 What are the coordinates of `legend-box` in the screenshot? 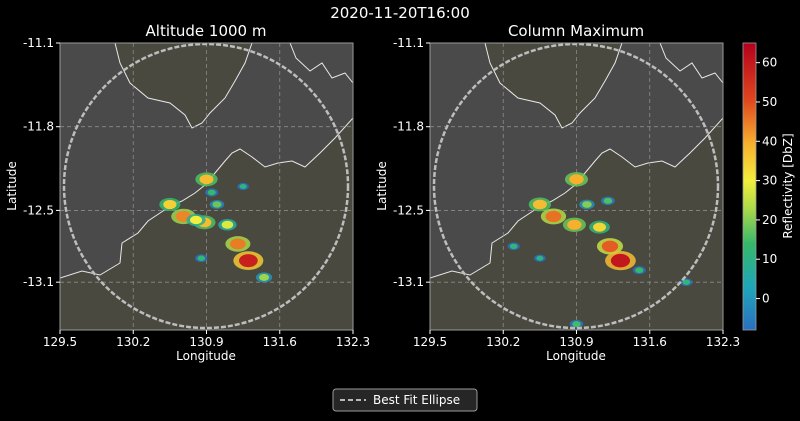 It's located at (405, 400).